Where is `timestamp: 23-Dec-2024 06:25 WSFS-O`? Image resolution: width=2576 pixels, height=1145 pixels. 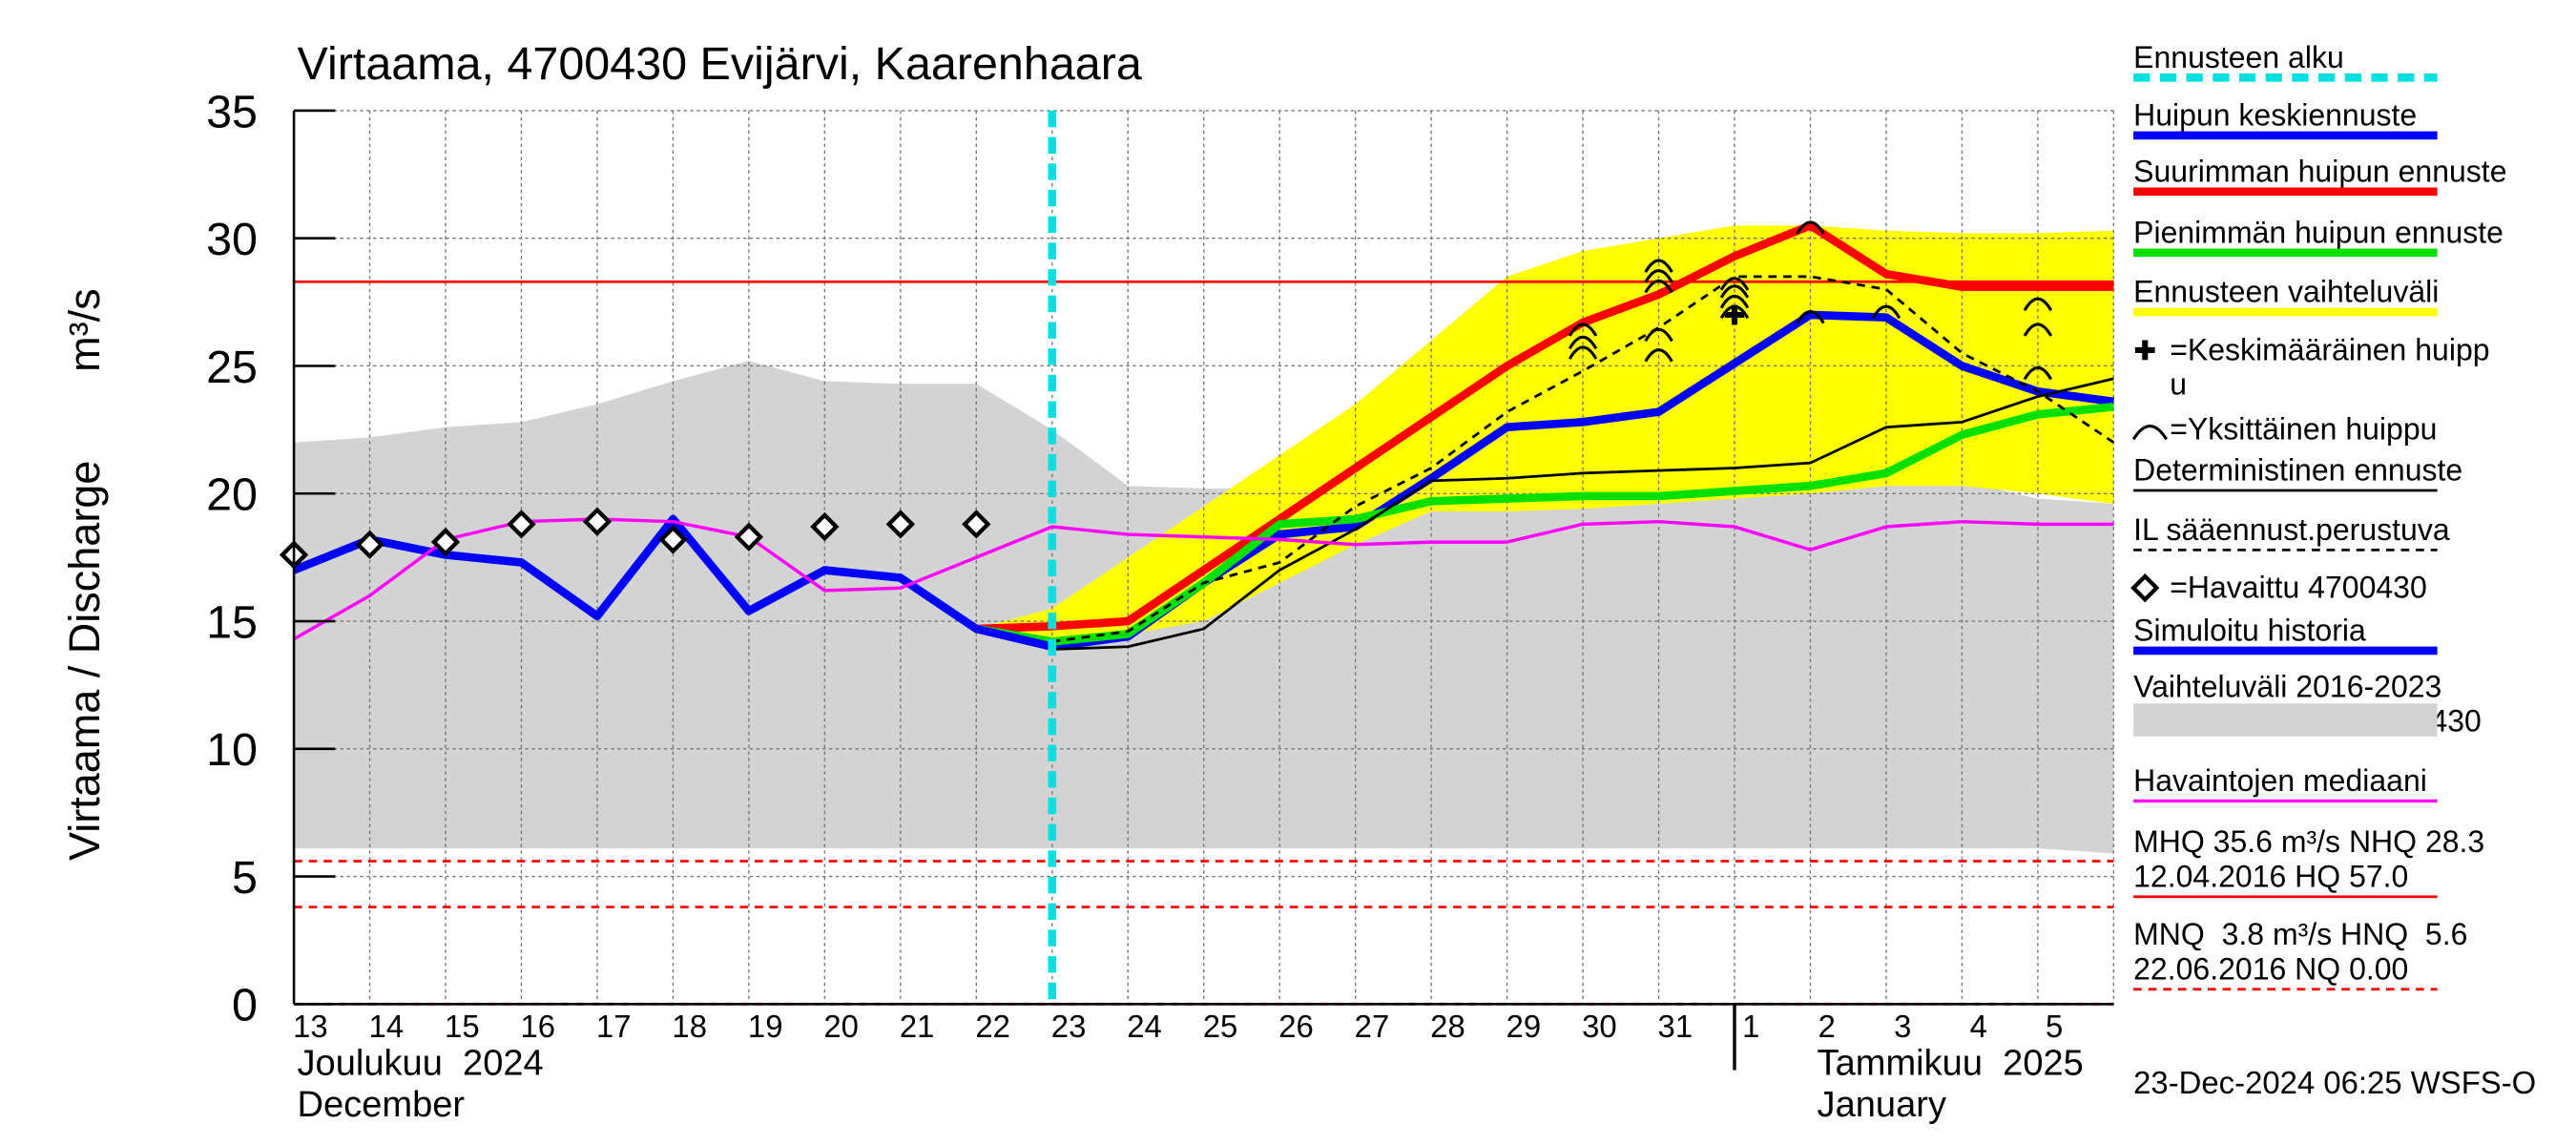
timestamp: 23-Dec-2024 06:25 WSFS-O is located at coordinates (2334, 1082).